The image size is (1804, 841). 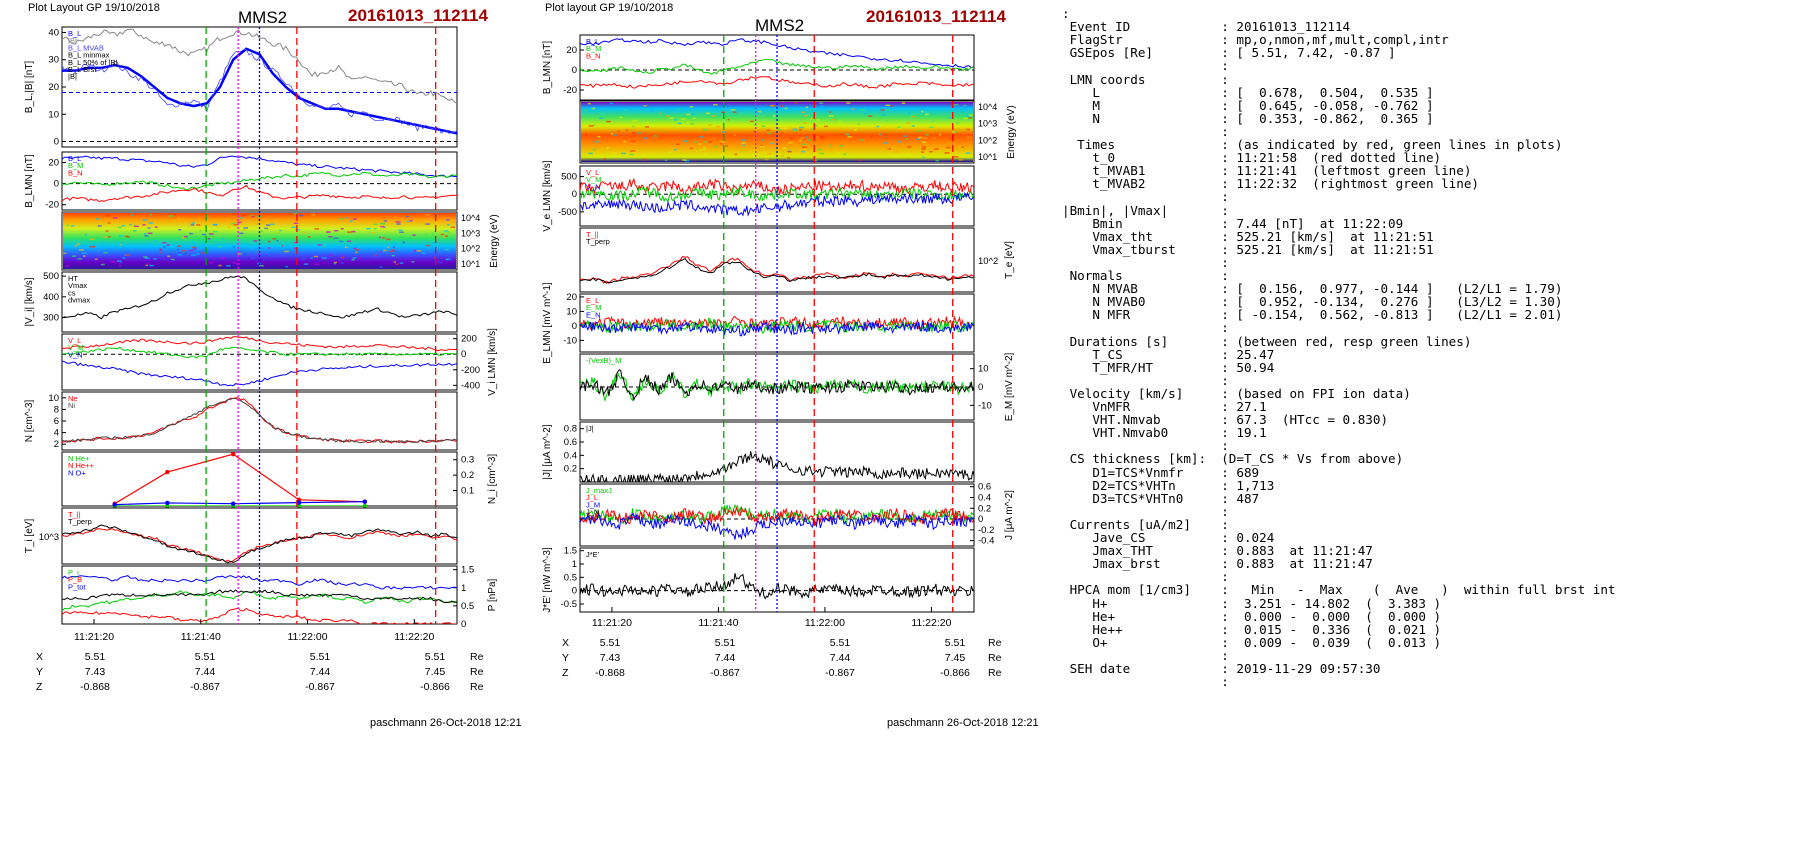 What do you see at coordinates (77, 586) in the screenshot?
I see `legend-entry: P_tot` at bounding box center [77, 586].